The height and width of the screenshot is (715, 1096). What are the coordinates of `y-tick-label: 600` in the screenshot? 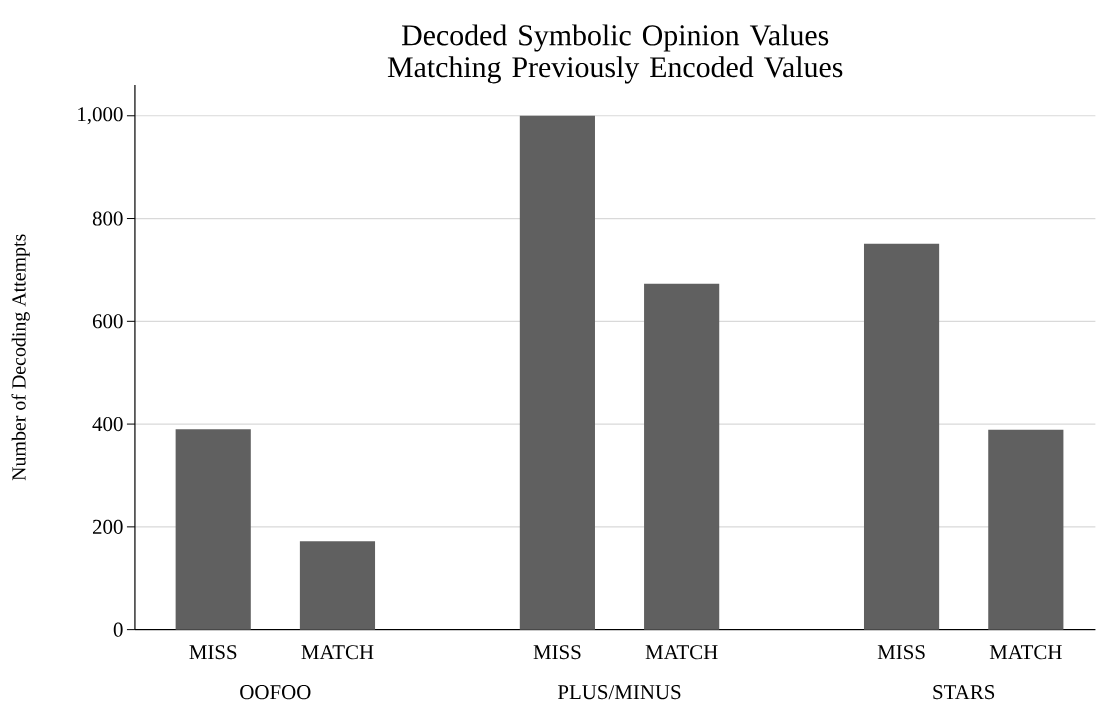 It's located at (107, 321).